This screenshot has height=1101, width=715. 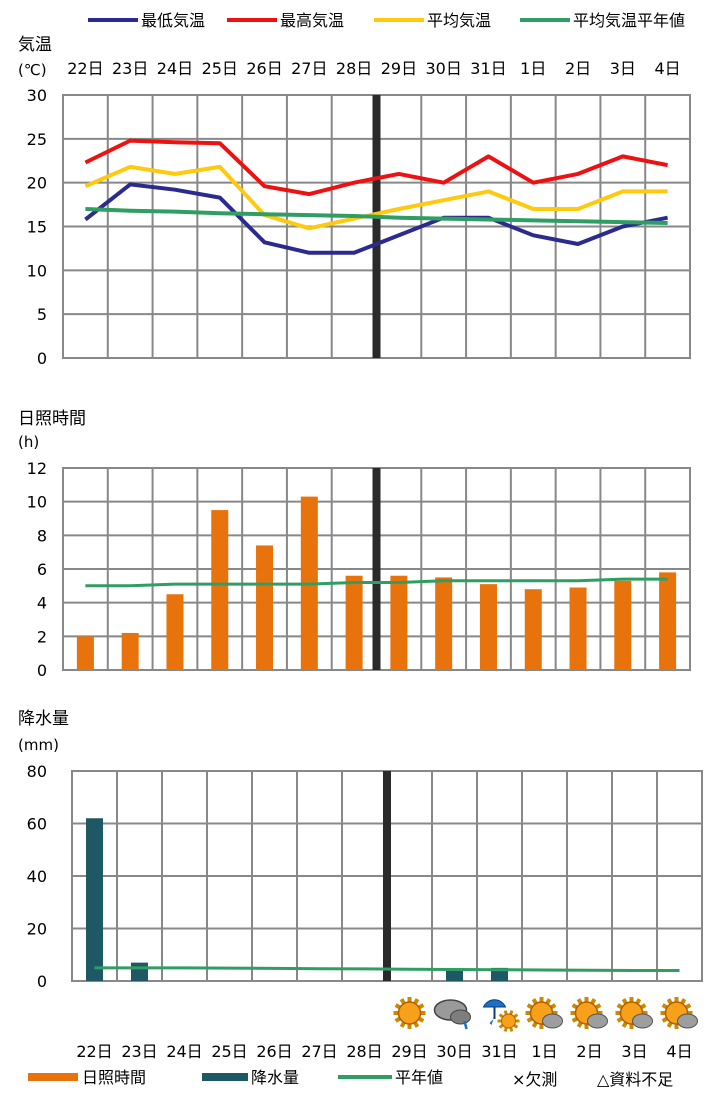 What do you see at coordinates (94, 1051) in the screenshot?
I see `bottom-day-label: 22日` at bounding box center [94, 1051].